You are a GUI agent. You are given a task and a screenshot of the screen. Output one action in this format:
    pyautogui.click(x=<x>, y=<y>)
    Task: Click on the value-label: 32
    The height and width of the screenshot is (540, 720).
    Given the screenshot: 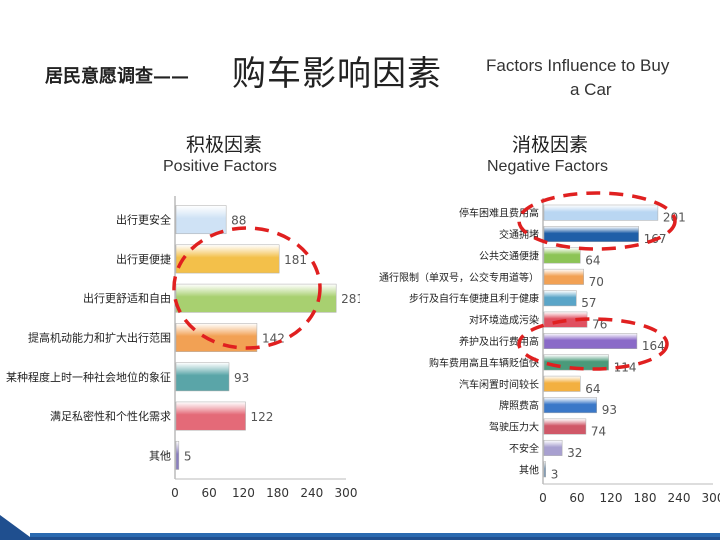 What is the action you would take?
    pyautogui.click(x=574, y=453)
    